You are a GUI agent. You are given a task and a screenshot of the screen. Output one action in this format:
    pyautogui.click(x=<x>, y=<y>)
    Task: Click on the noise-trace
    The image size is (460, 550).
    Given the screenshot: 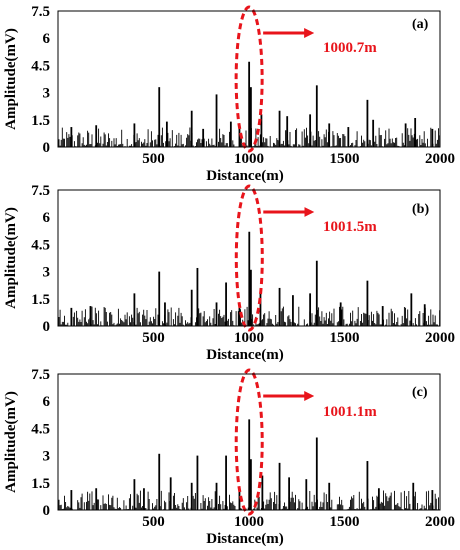 What is the action you would take?
    pyautogui.click(x=249, y=316)
    